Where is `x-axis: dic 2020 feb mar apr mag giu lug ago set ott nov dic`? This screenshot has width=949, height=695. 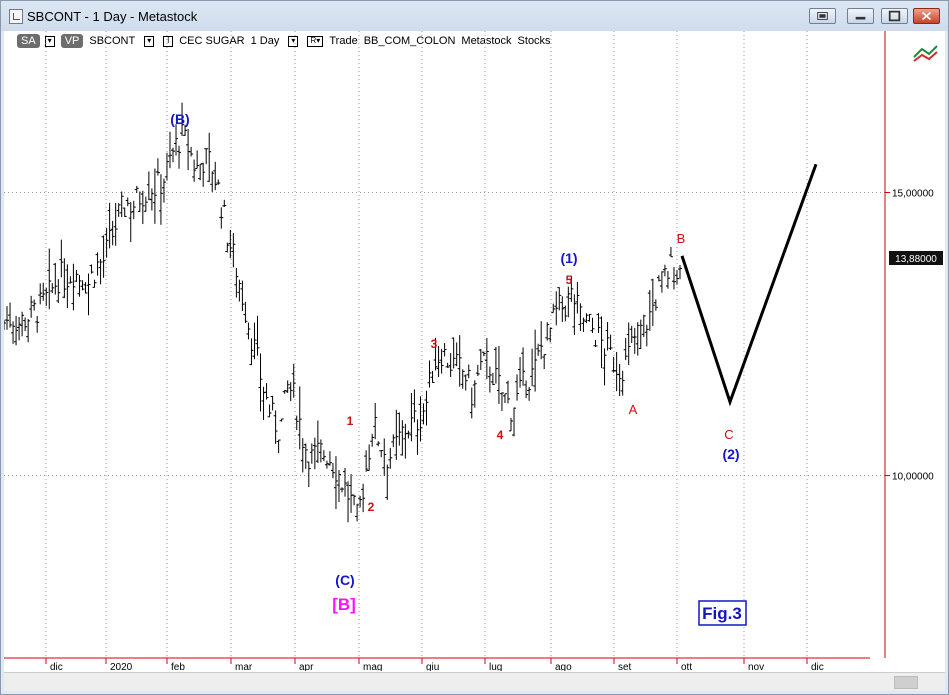
x-axis: dic 2020 feb mar apr mag giu lug ago set ott nov dic is located at coordinates (434, 664).